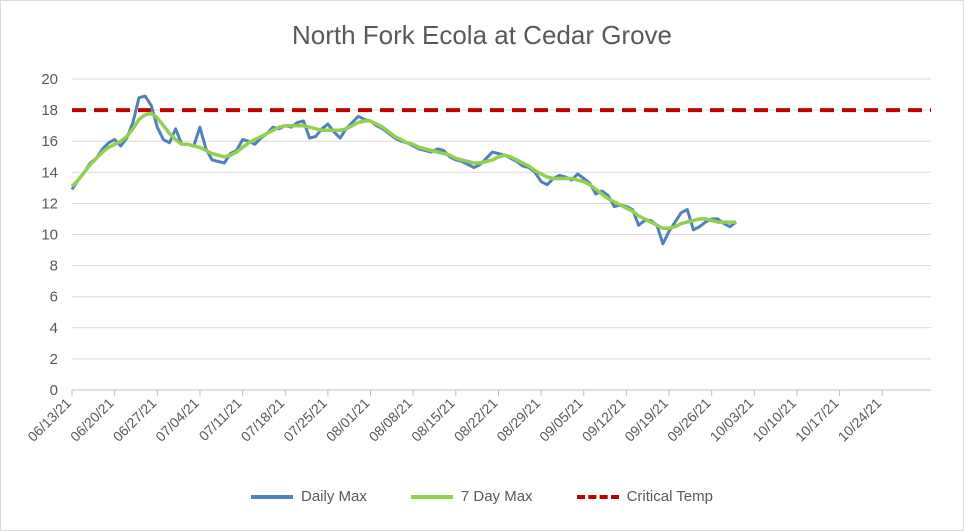 The height and width of the screenshot is (531, 964). What do you see at coordinates (646, 420) in the screenshot?
I see `x-tick-label: 09/19/21` at bounding box center [646, 420].